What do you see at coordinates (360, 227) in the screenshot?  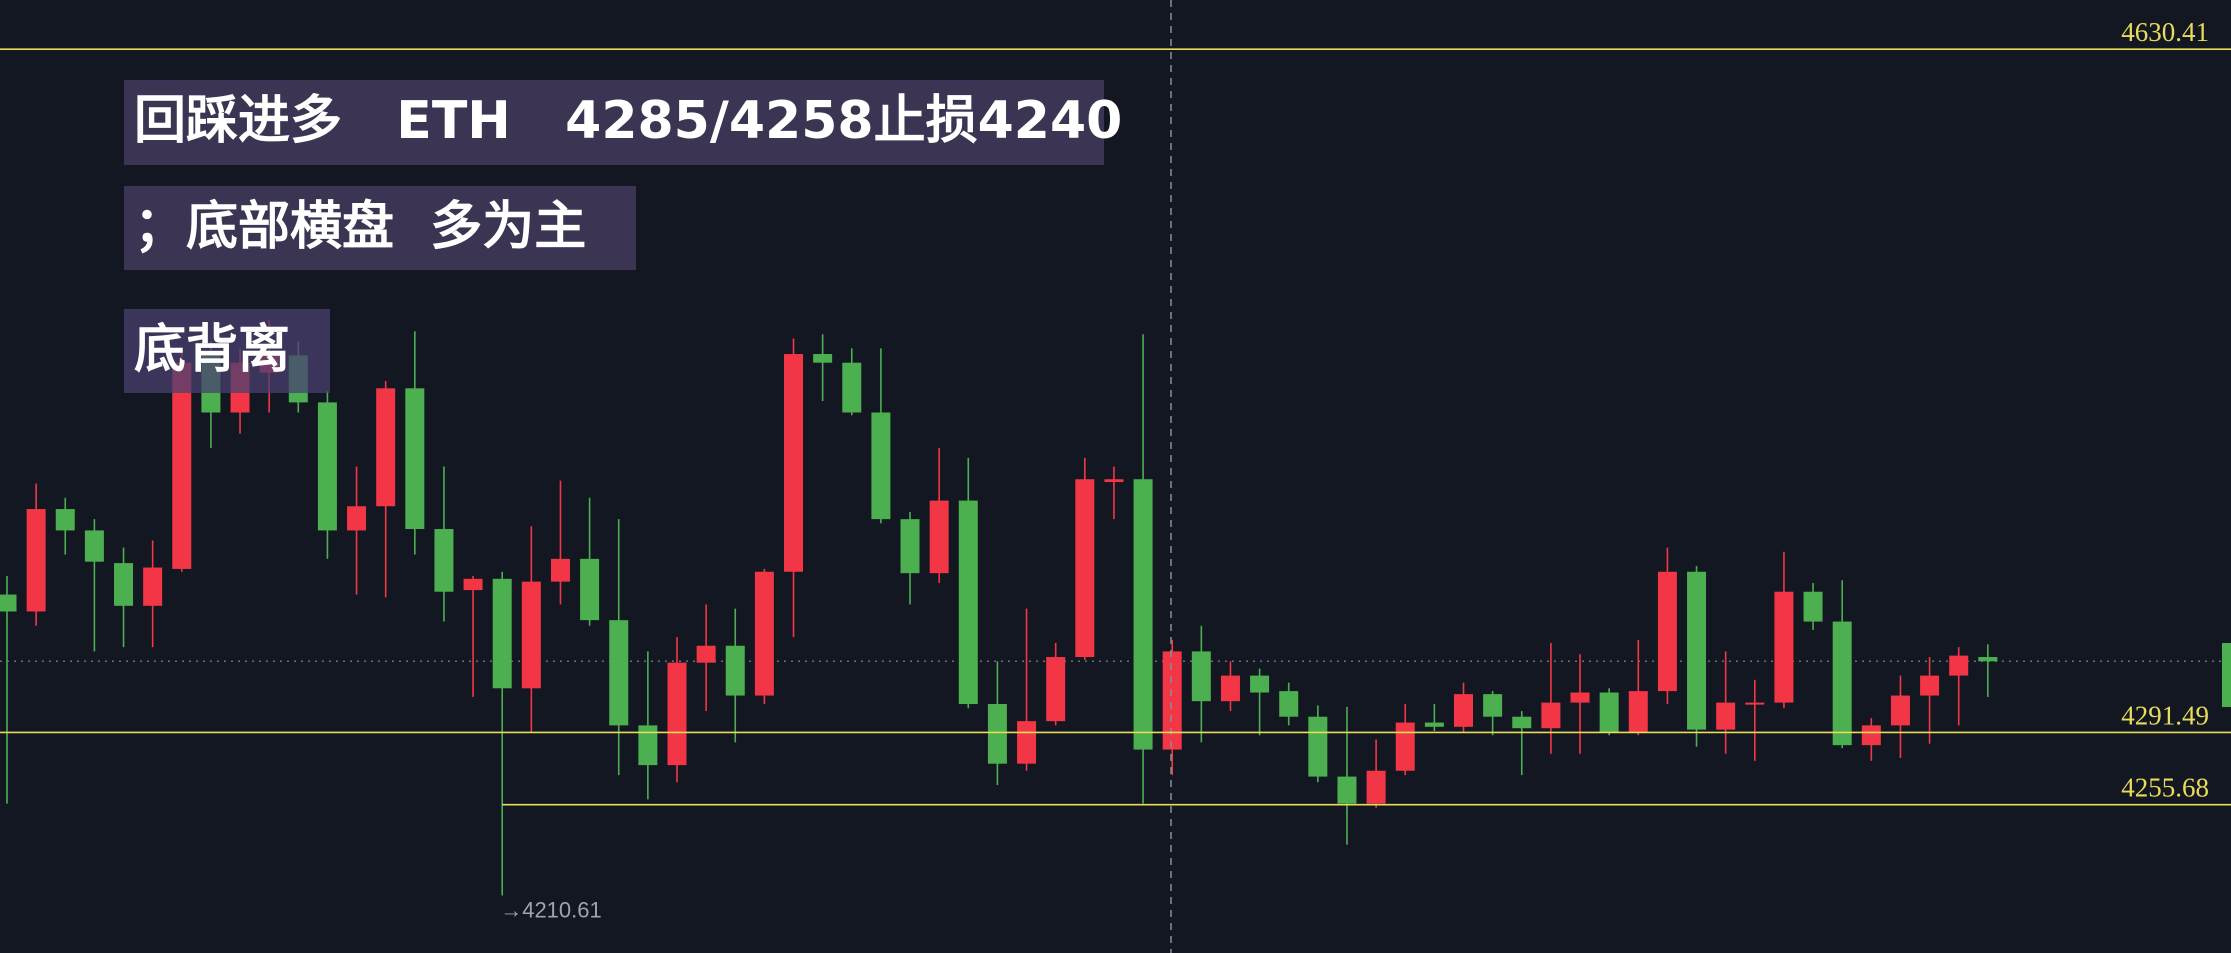 I see `annotation: ；底部横盘 多为主` at bounding box center [360, 227].